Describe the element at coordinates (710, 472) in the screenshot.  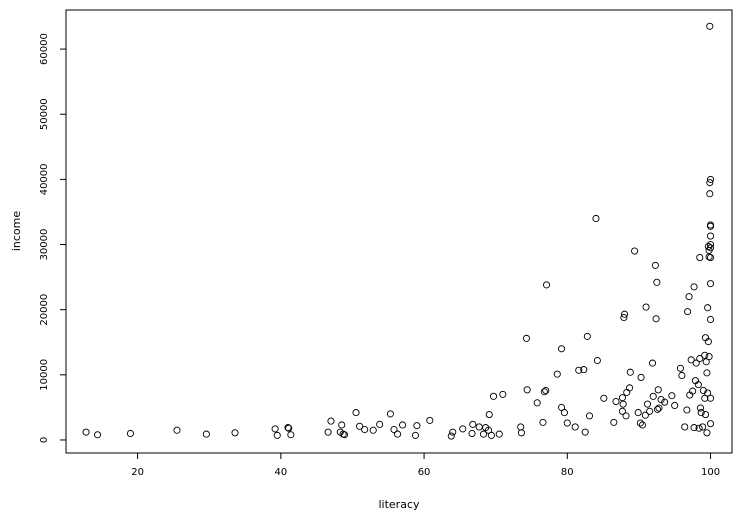
I see `x-tick-label: 100` at that location.